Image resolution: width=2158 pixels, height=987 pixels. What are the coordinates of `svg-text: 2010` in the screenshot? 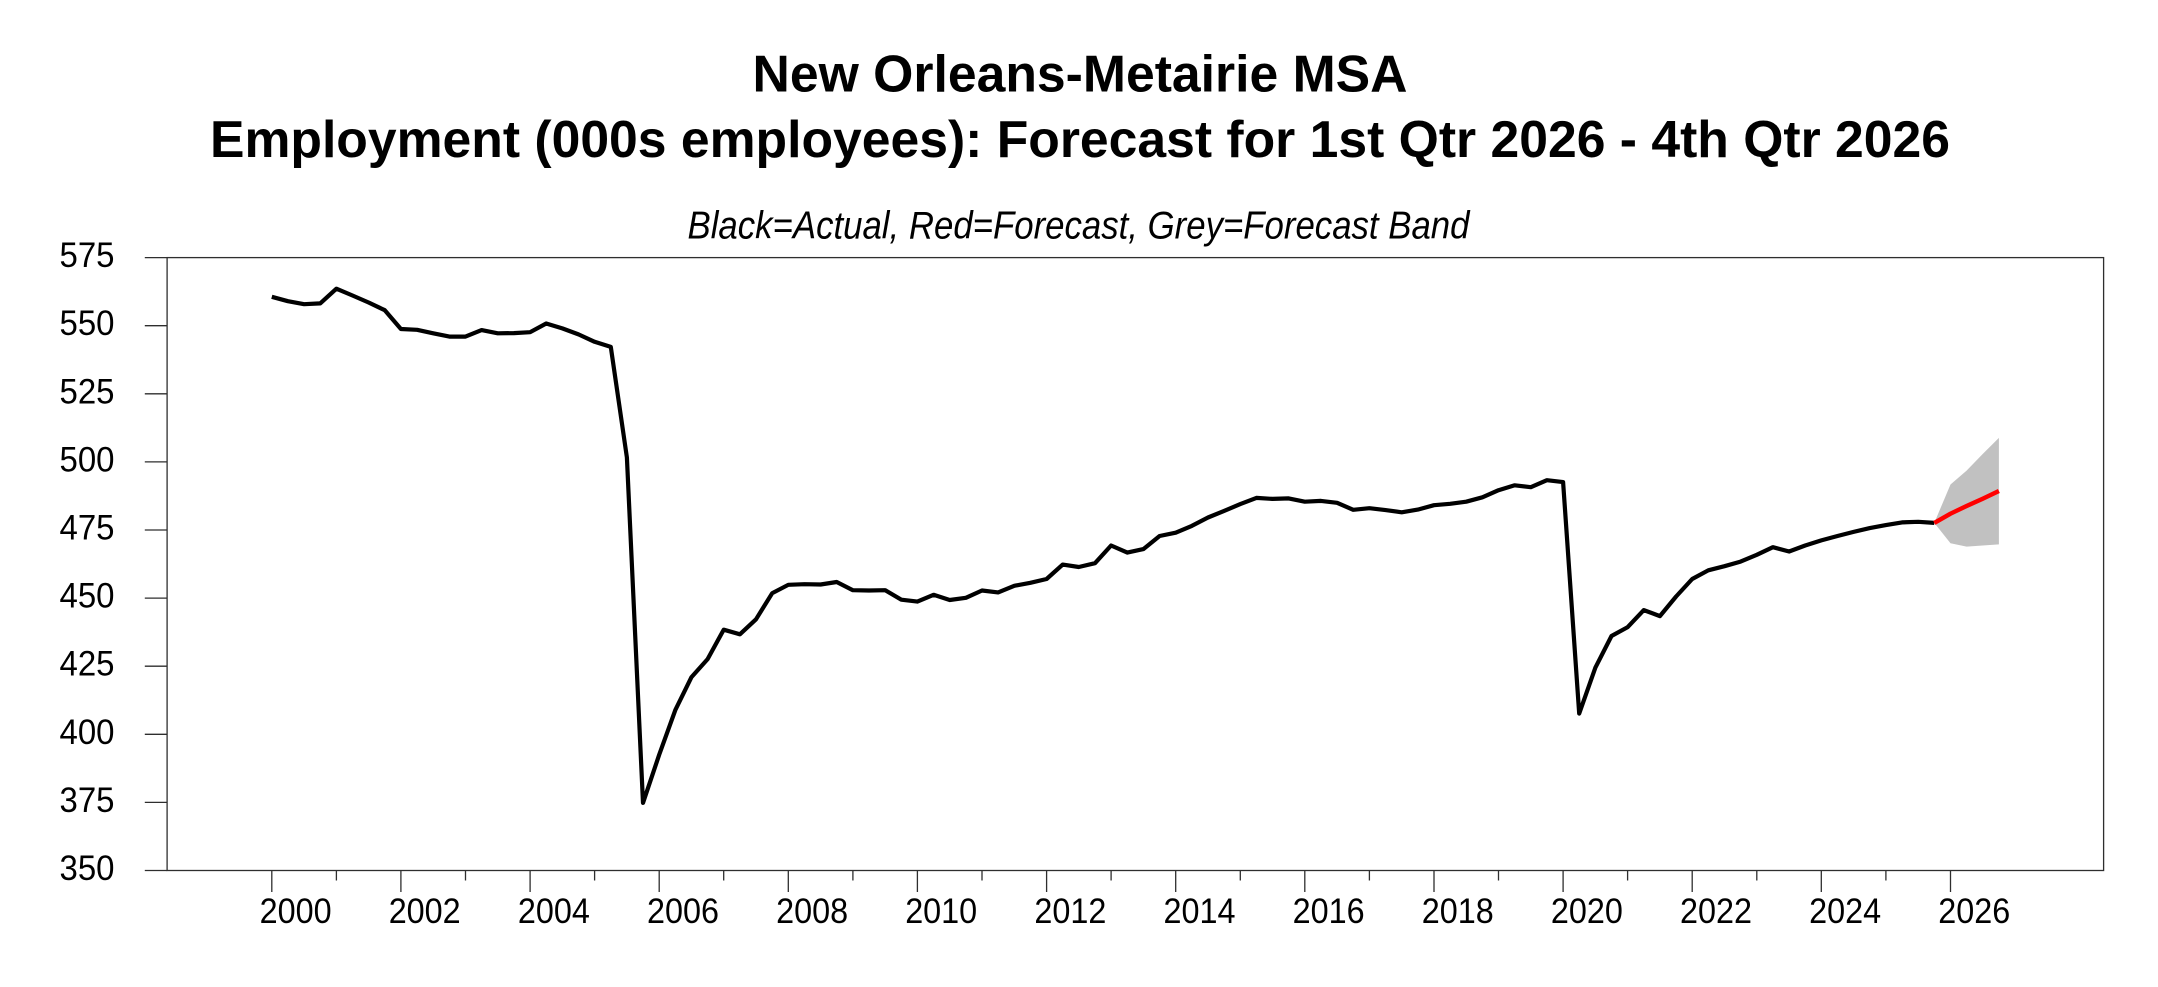 It's located at (941, 911).